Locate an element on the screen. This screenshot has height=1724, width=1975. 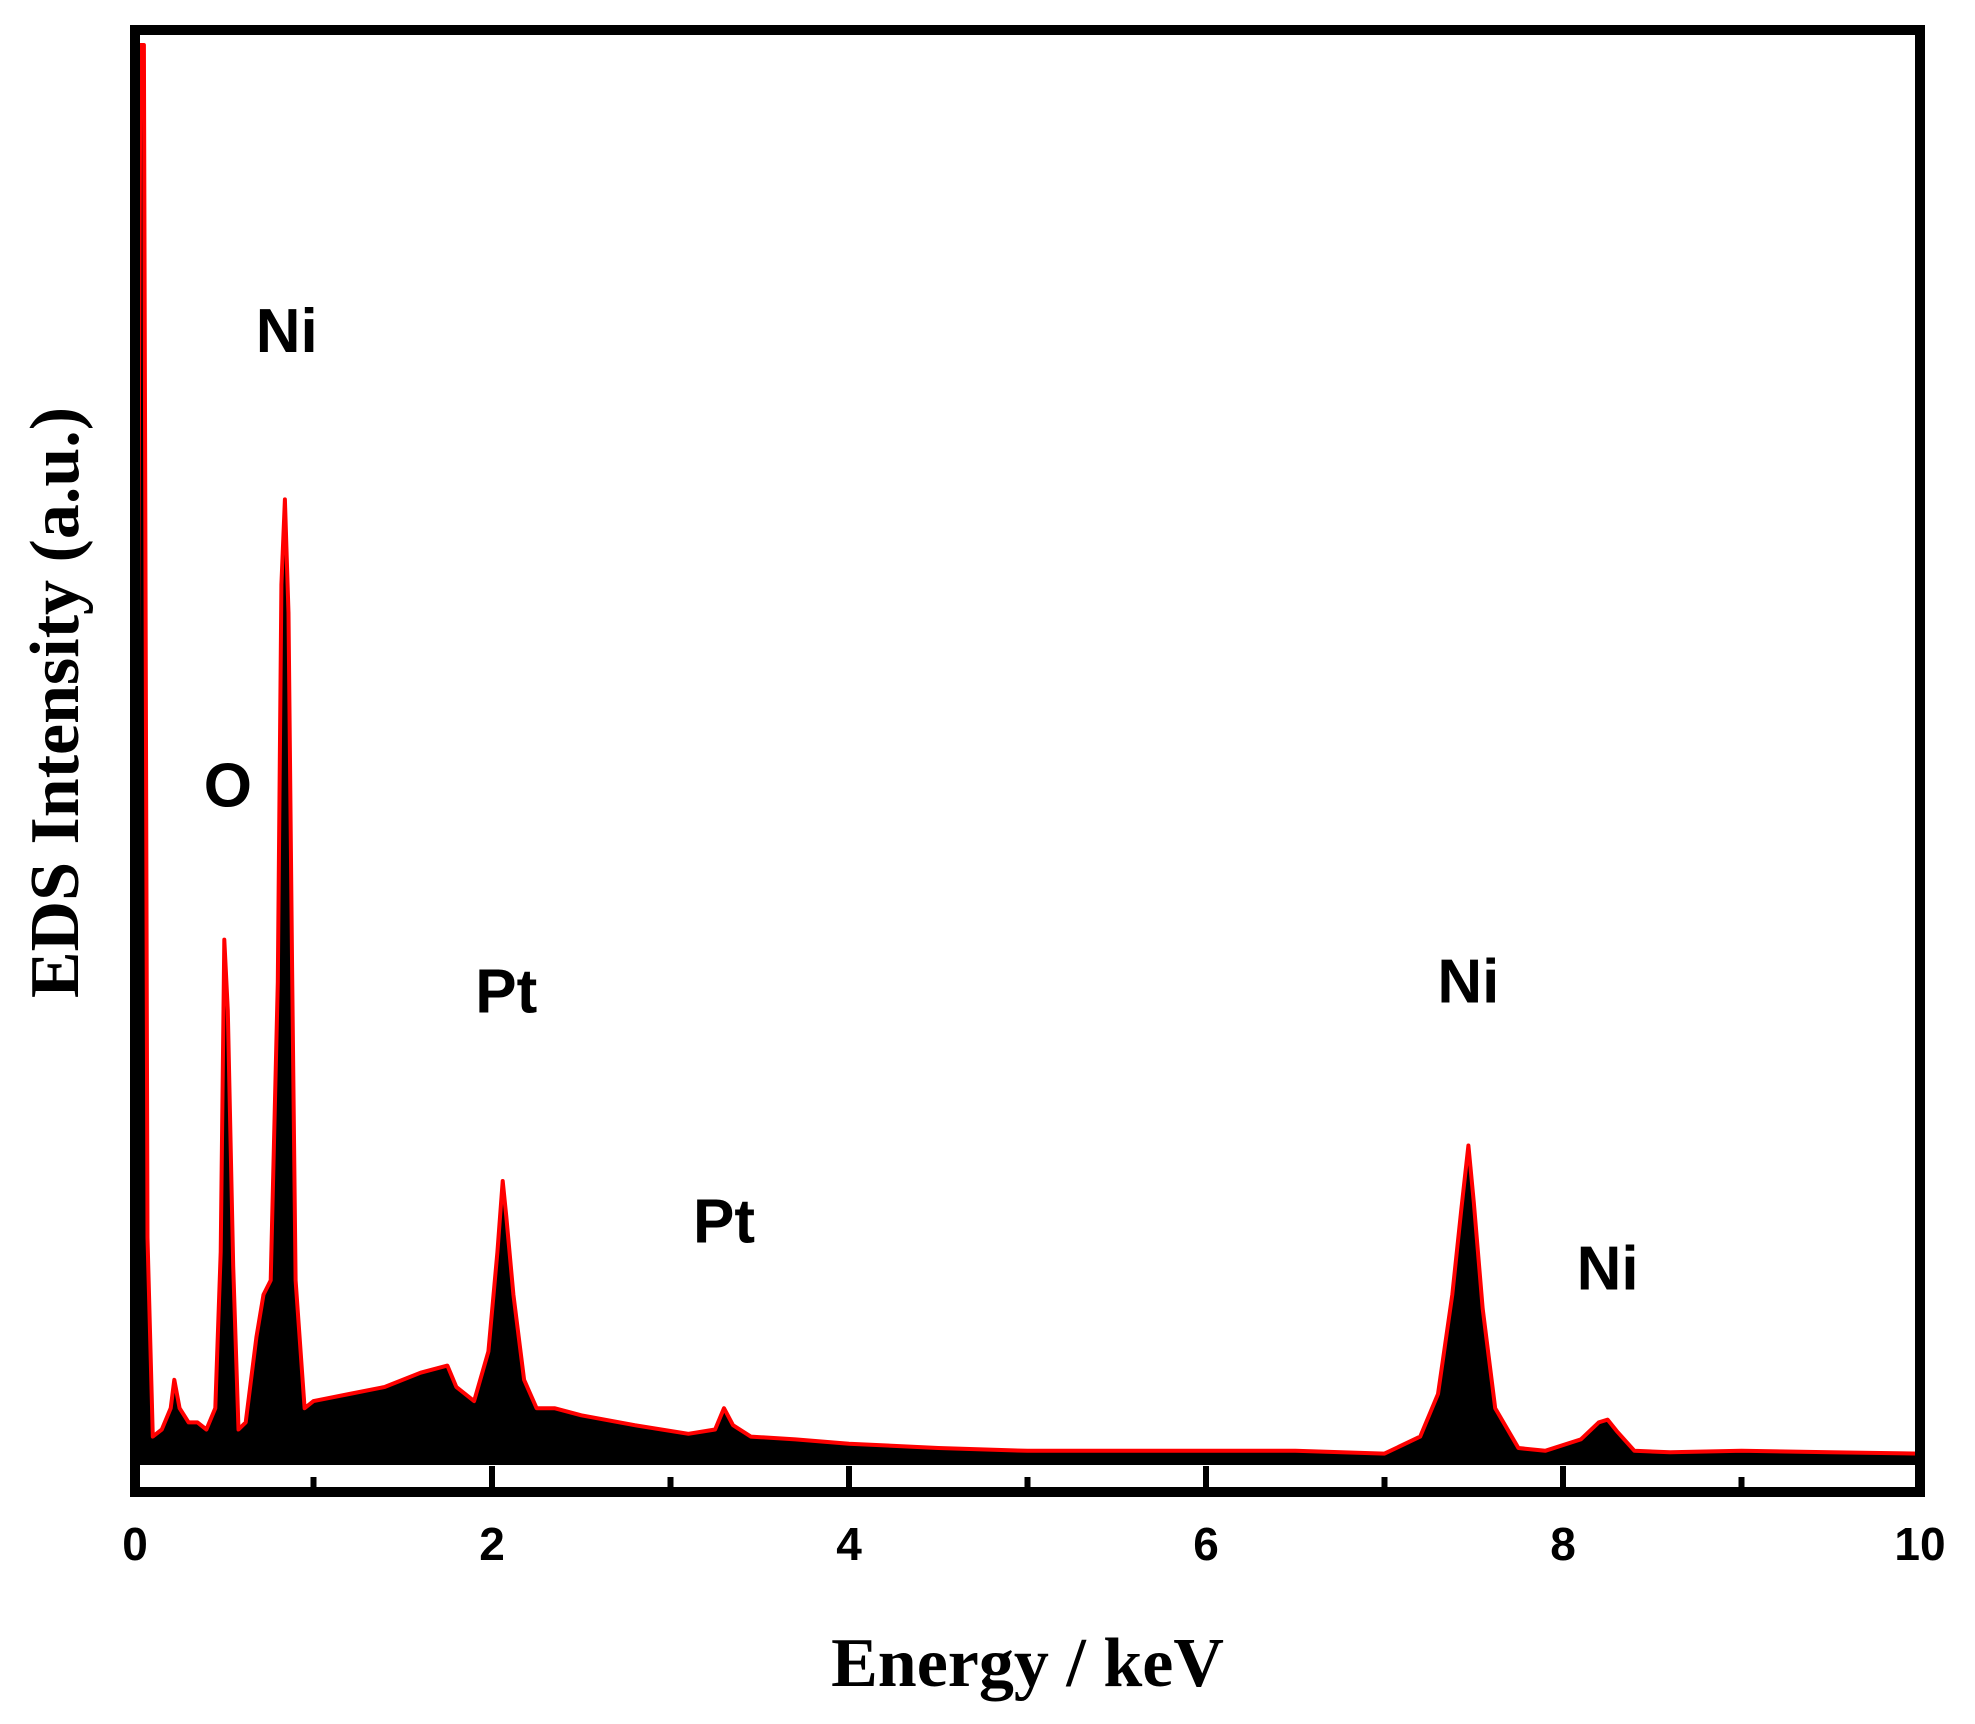
peak-label: O is located at coordinates (228, 786).